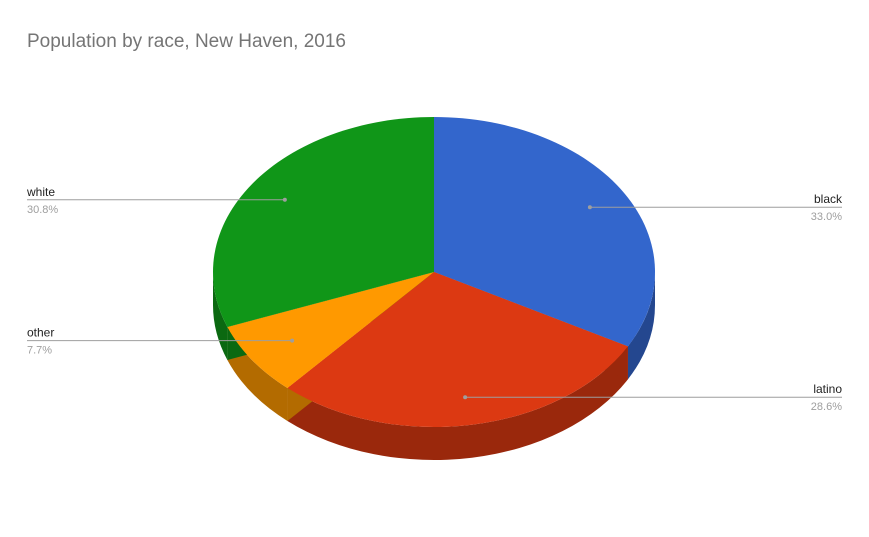 The width and height of the screenshot is (869, 537). What do you see at coordinates (40, 192) in the screenshot?
I see `slice-name: white` at bounding box center [40, 192].